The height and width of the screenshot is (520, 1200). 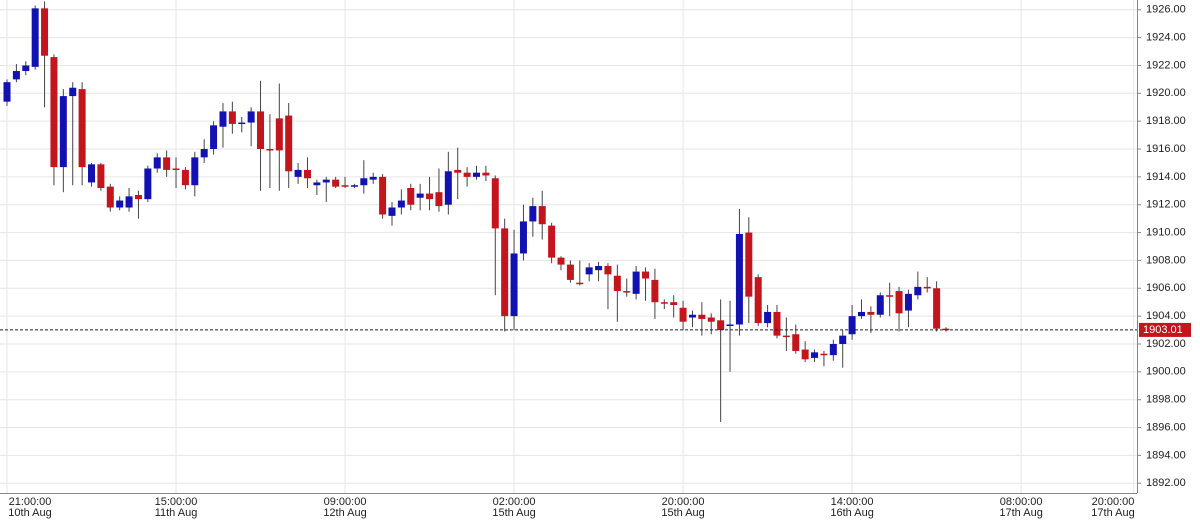 I want to click on x-tick-label: 10th Aug, so click(x=29, y=513).